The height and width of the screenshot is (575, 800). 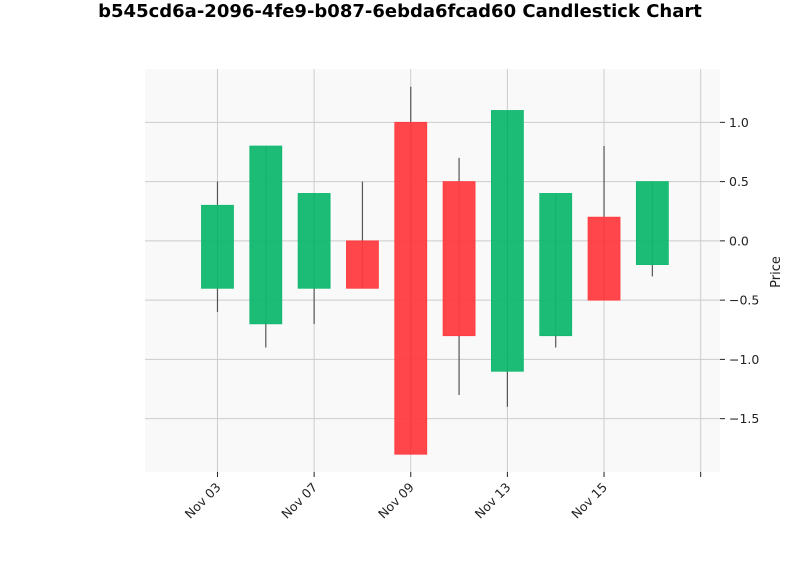 What do you see at coordinates (744, 418) in the screenshot?
I see `y-tick-label: −1.5` at bounding box center [744, 418].